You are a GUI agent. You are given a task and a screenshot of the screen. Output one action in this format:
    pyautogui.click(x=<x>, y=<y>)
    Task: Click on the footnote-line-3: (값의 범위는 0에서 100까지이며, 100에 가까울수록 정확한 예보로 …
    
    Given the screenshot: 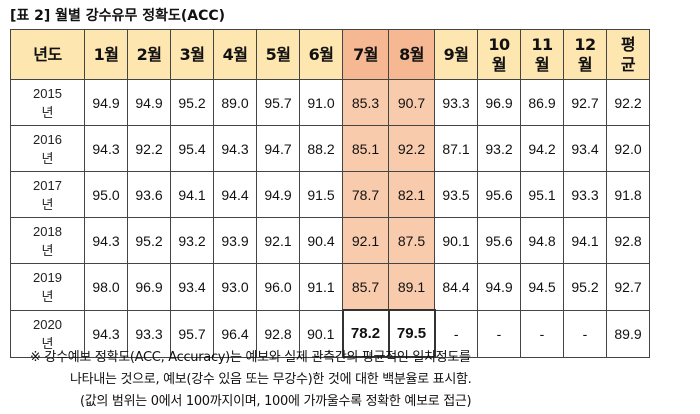 What is the action you would take?
    pyautogui.click(x=276, y=401)
    